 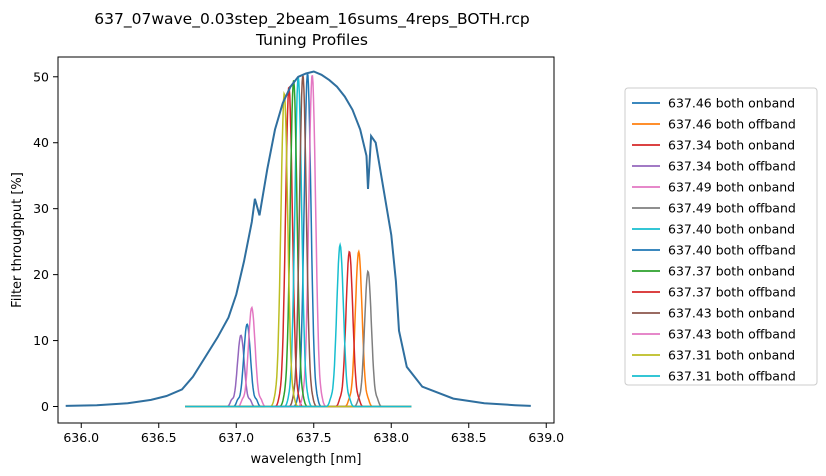 What do you see at coordinates (731, 313) in the screenshot?
I see `legend-label: 637.43 both onband` at bounding box center [731, 313].